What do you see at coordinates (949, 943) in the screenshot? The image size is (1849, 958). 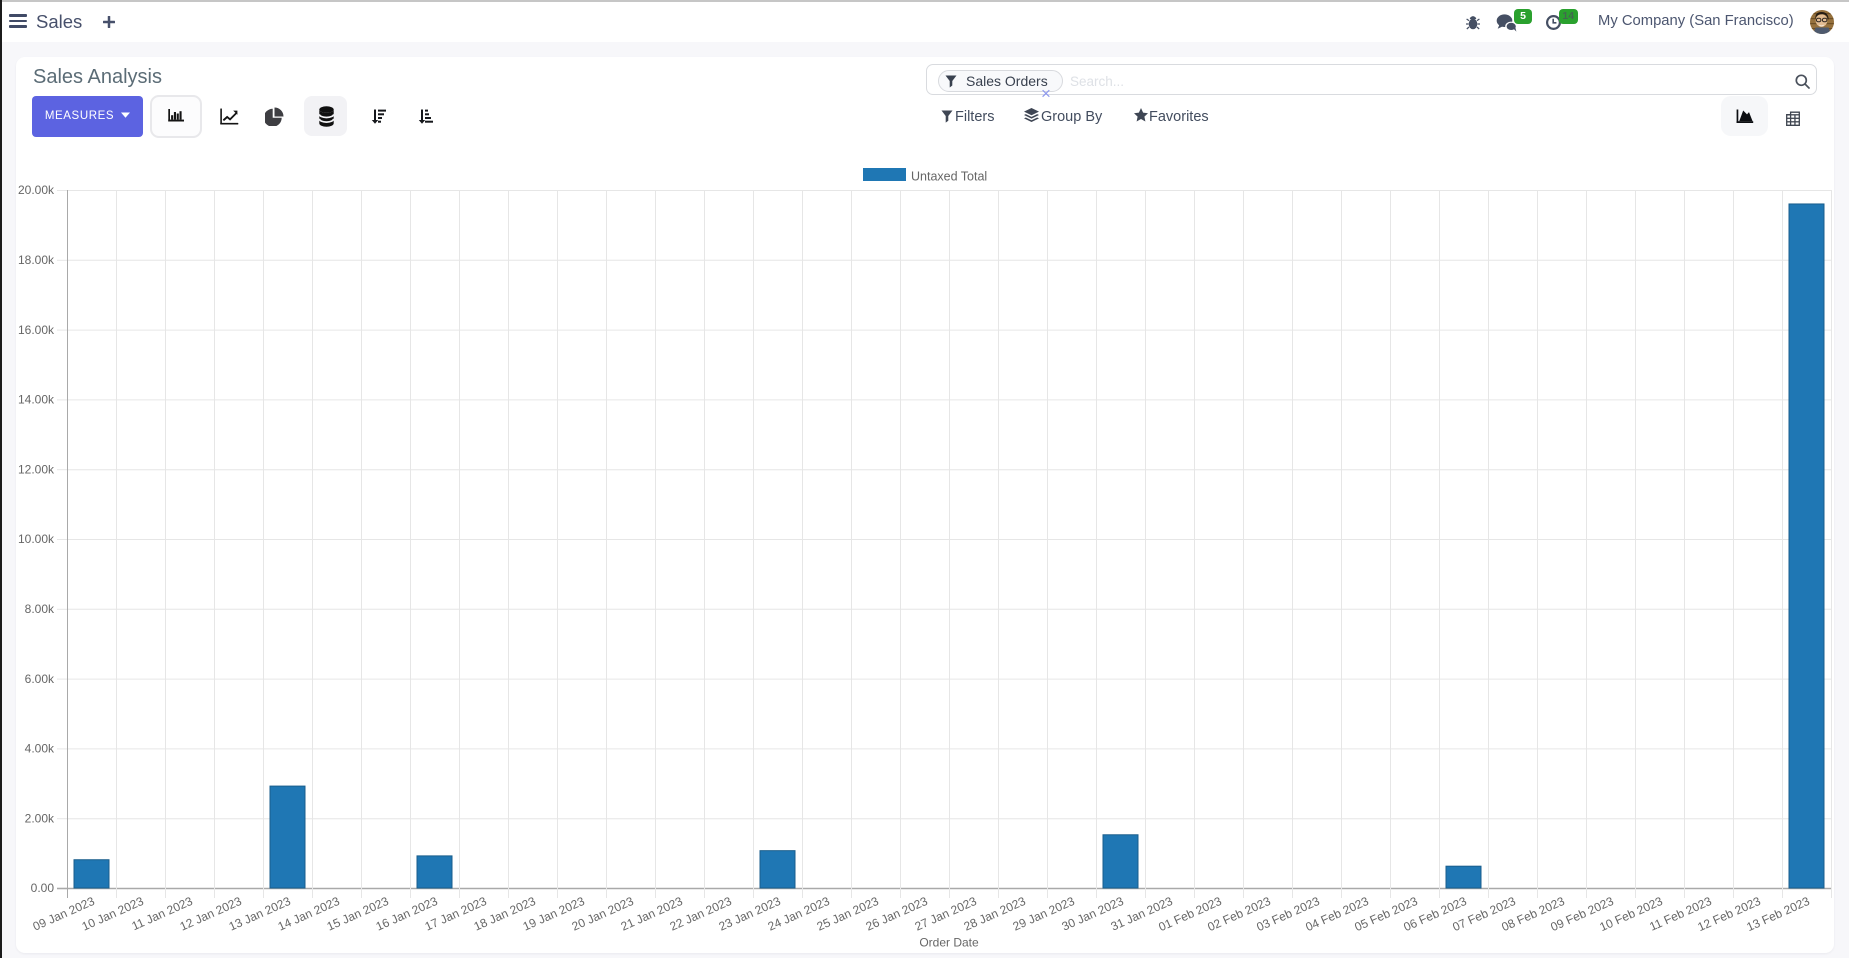 I see `svg-text: Order Date` at bounding box center [949, 943].